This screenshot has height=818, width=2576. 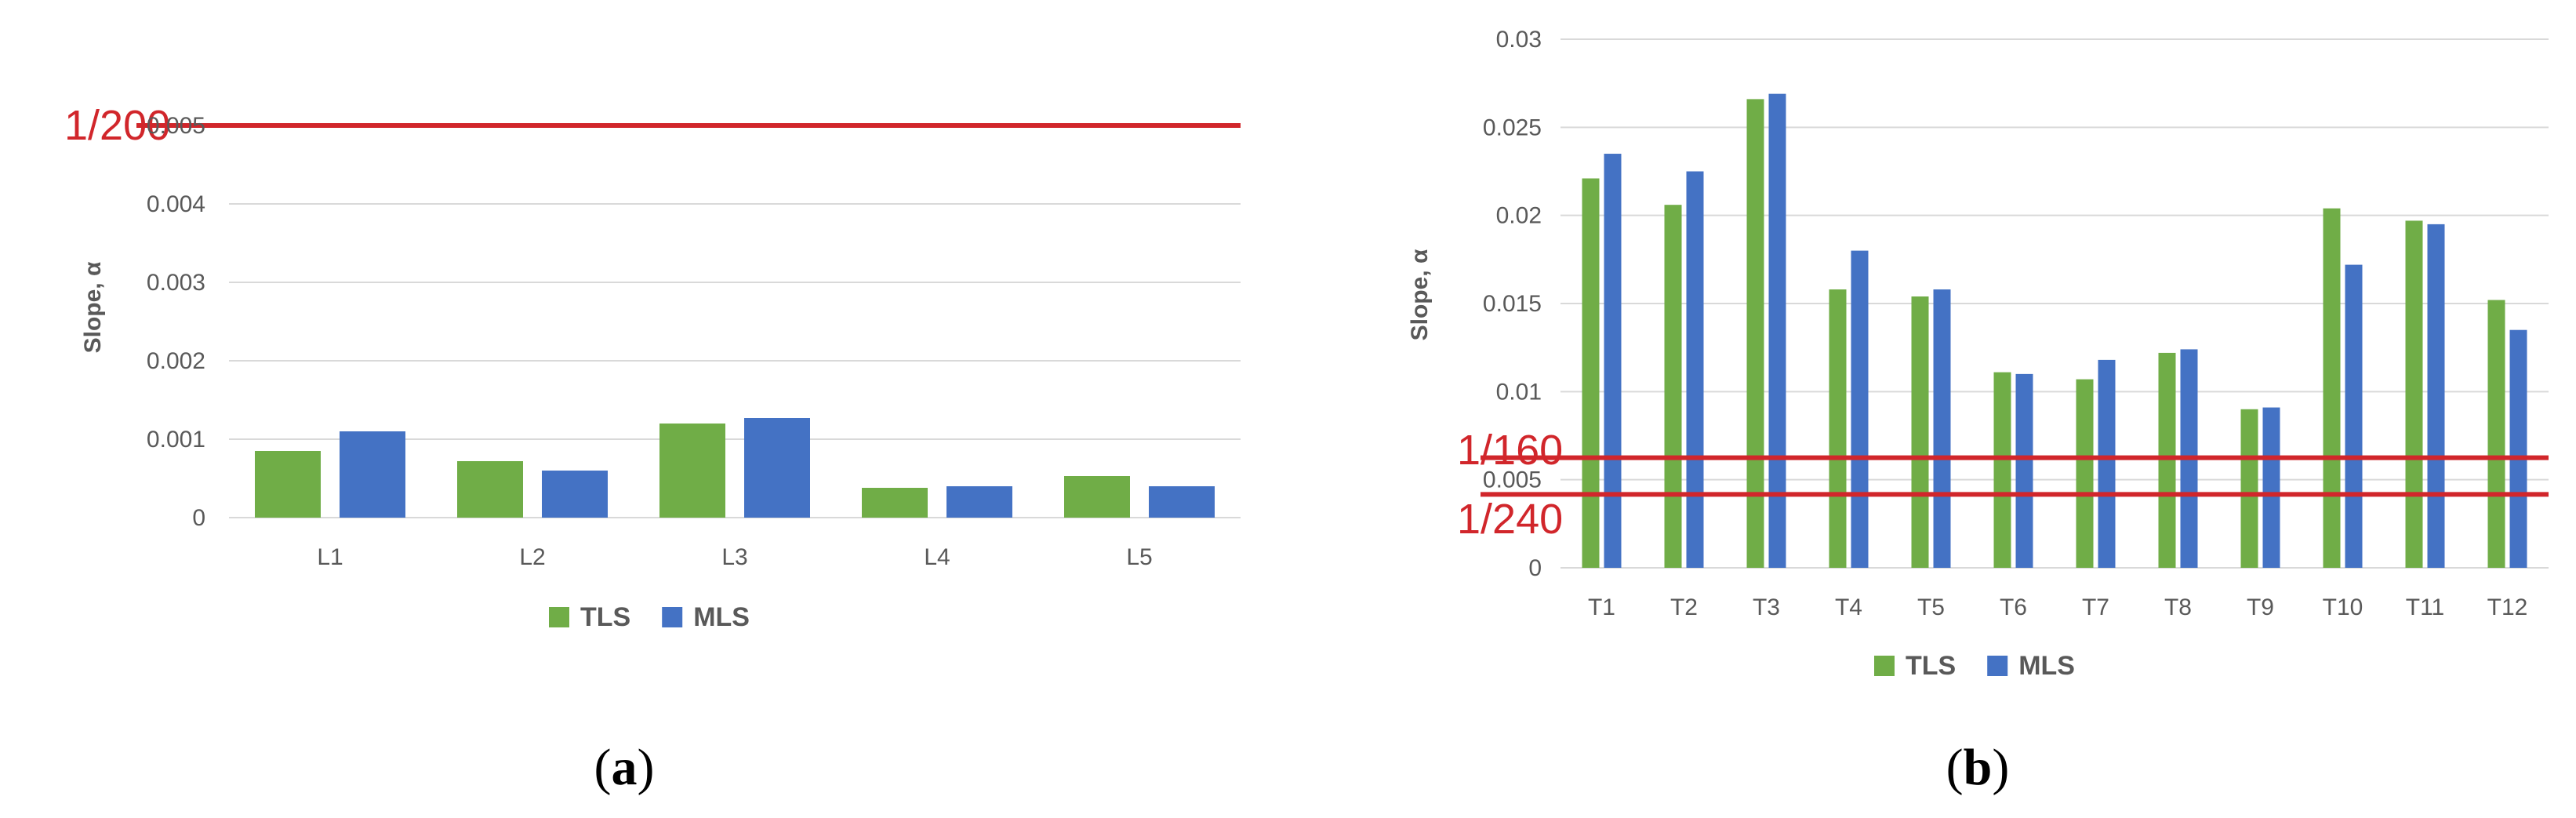 What do you see at coordinates (1684, 607) in the screenshot?
I see `x-tick-label: T2` at bounding box center [1684, 607].